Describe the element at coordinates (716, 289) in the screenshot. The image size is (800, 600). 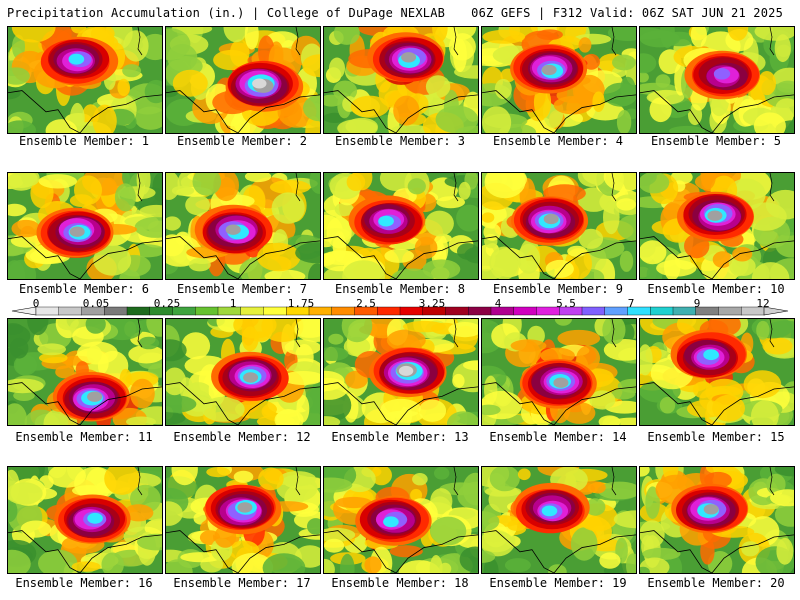
I see `ensemble-member-label: Ensemble Member: 10` at that location.